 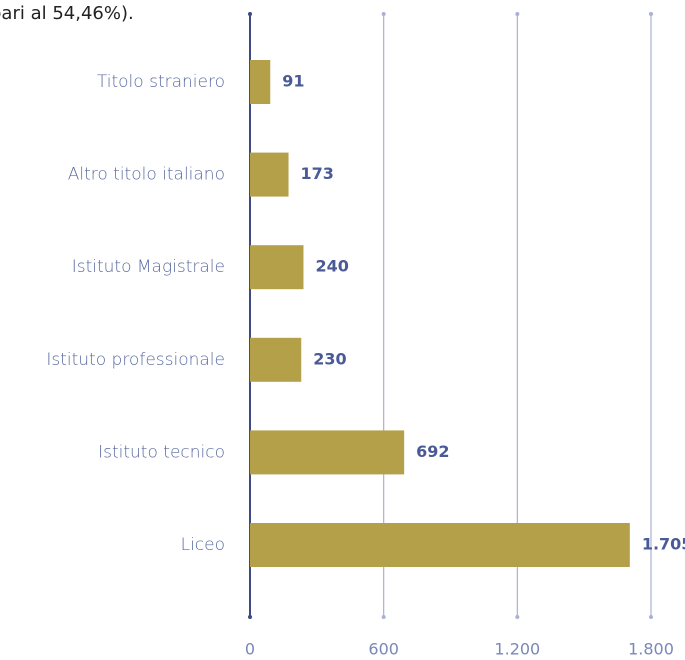 I want to click on x-tick-label: 0, so click(x=250, y=649).